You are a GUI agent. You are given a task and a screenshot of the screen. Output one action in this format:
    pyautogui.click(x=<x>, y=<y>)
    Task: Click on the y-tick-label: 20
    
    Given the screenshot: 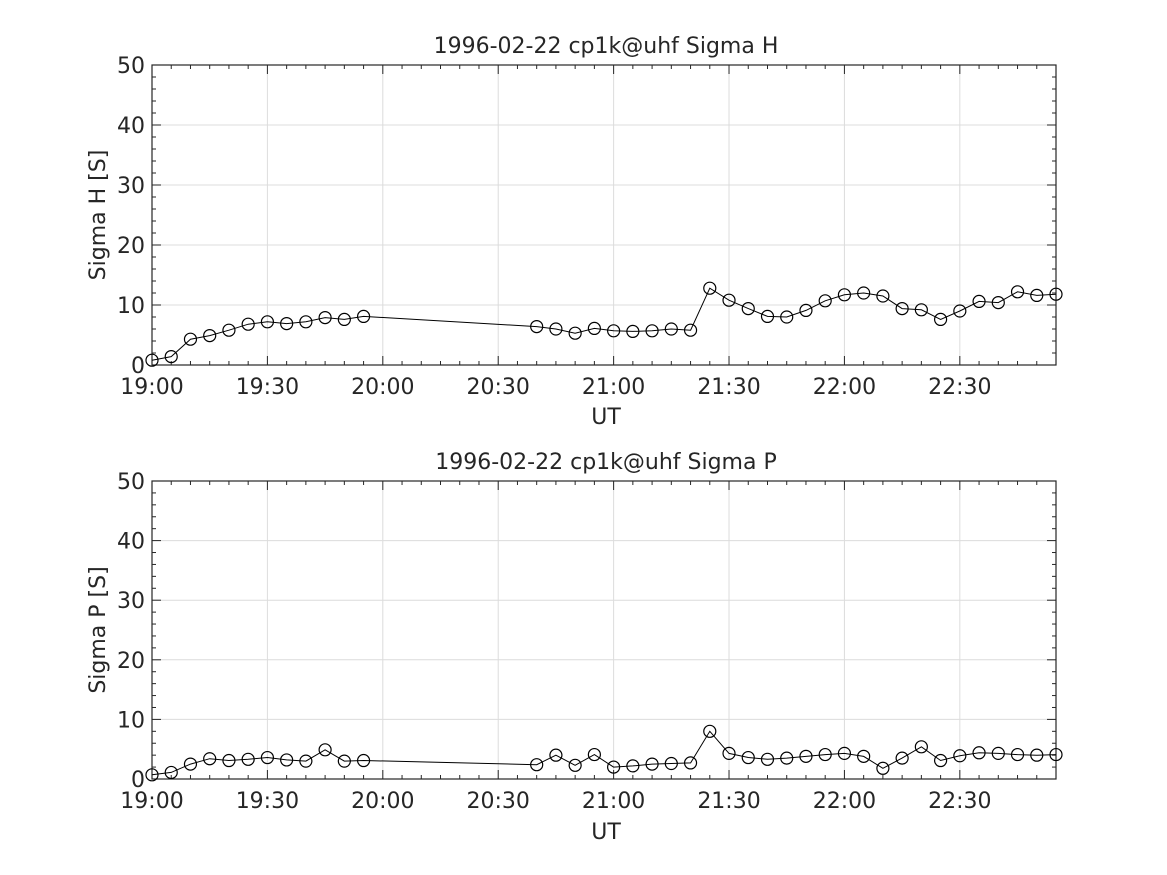 What is the action you would take?
    pyautogui.click(x=131, y=661)
    